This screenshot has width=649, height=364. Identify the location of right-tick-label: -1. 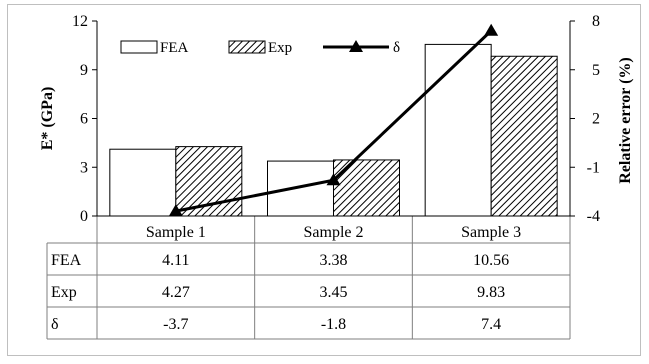
(593, 167).